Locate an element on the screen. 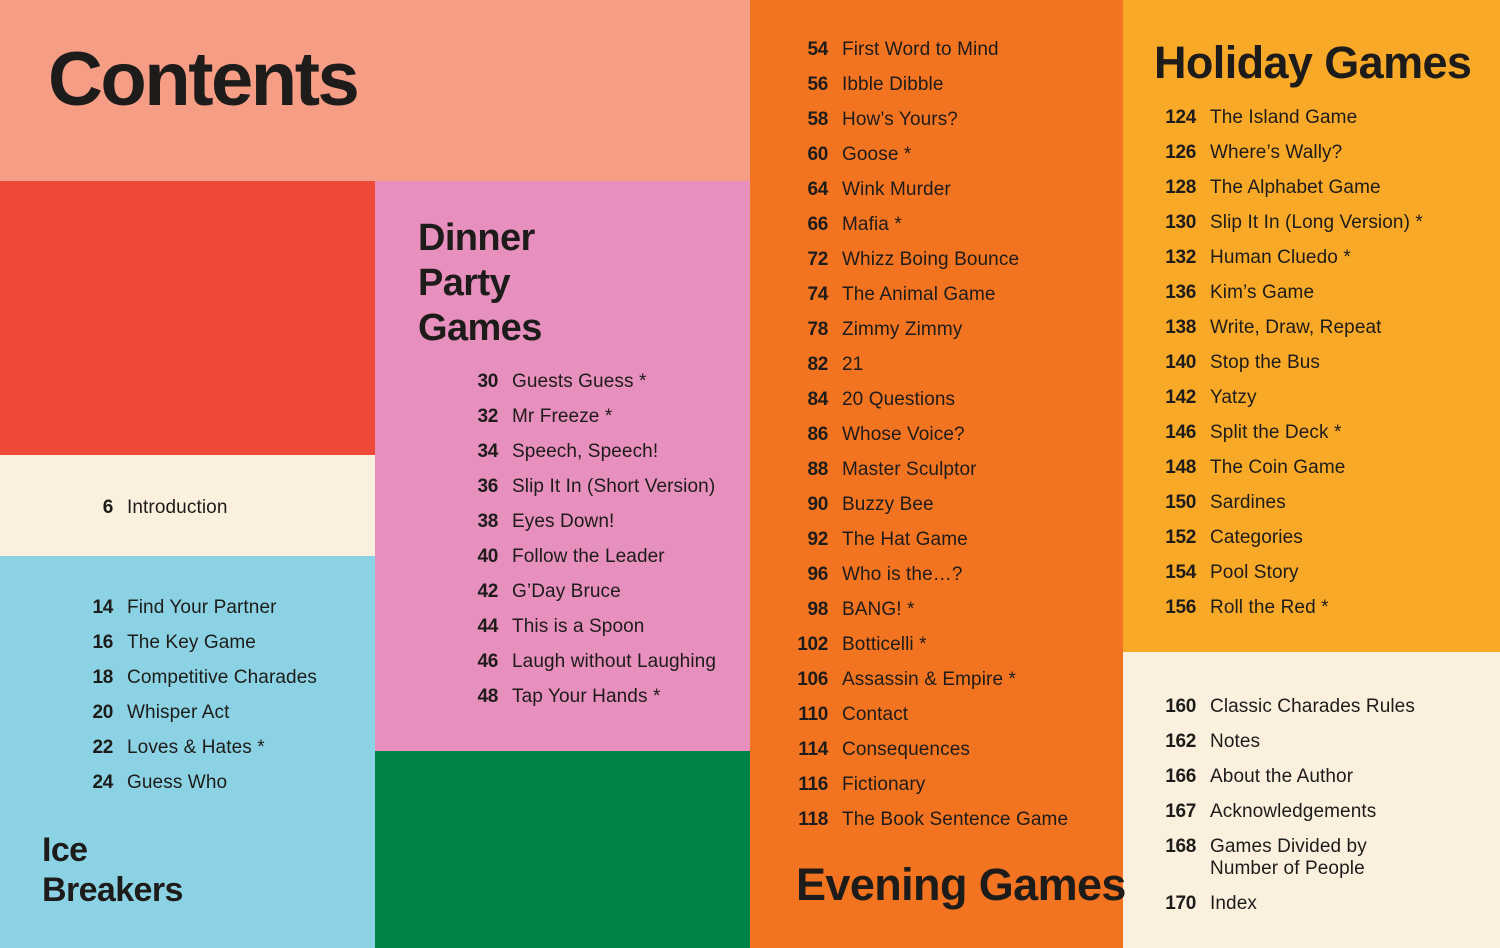  entry-title: Kim’s Game is located at coordinates (1262, 292).